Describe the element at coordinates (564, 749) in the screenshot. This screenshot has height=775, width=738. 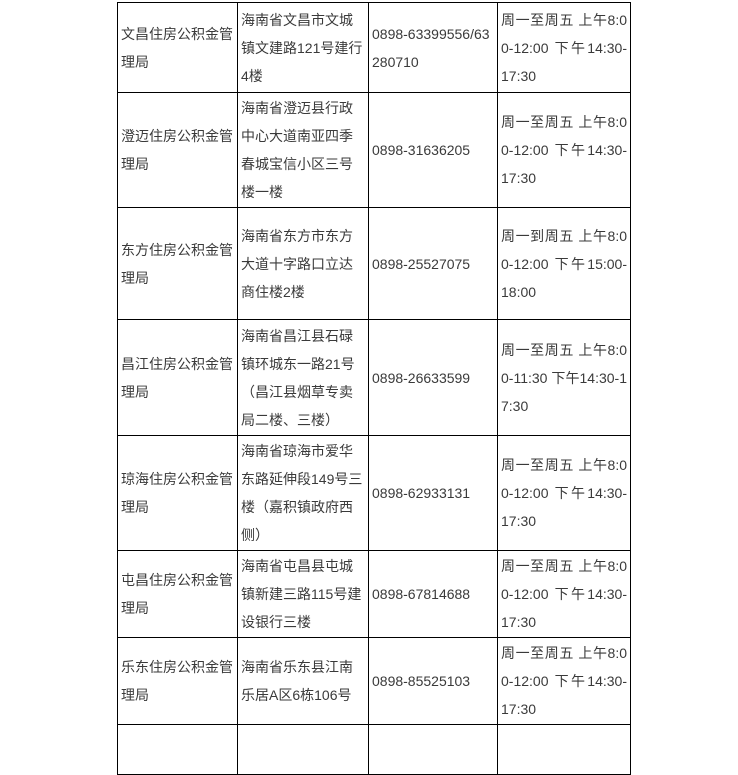
I see `office-hours-cell` at that location.